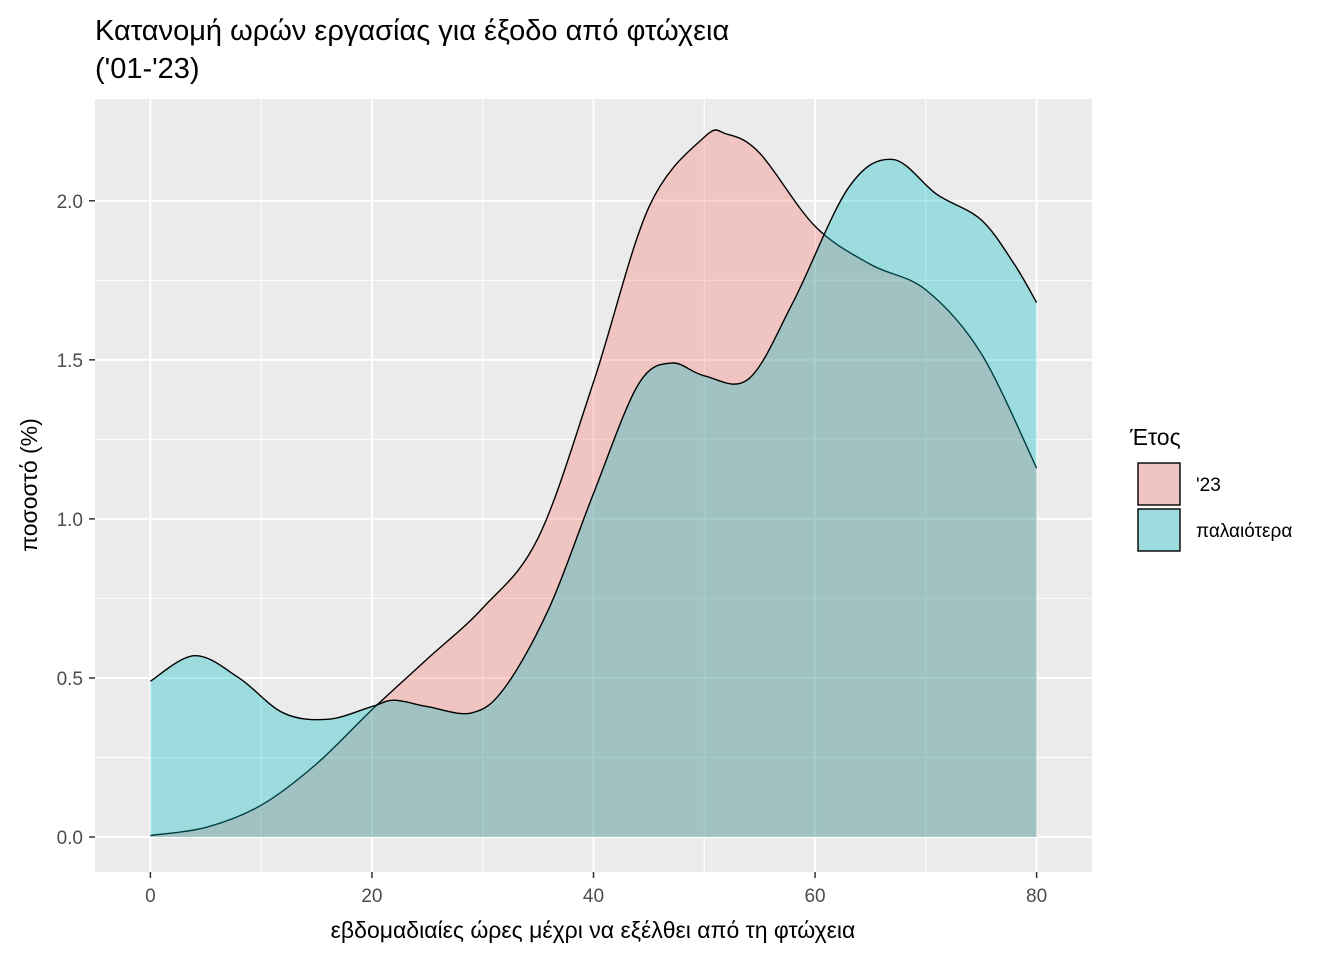  What do you see at coordinates (70, 520) in the screenshot?
I see `y-tick-label: 1.0` at bounding box center [70, 520].